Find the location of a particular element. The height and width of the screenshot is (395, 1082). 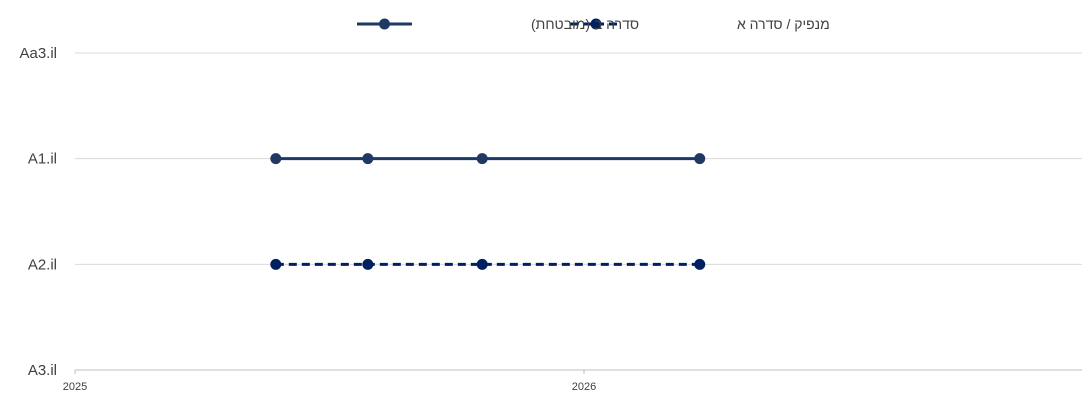

y-tick-label: A2.il is located at coordinates (42, 264).